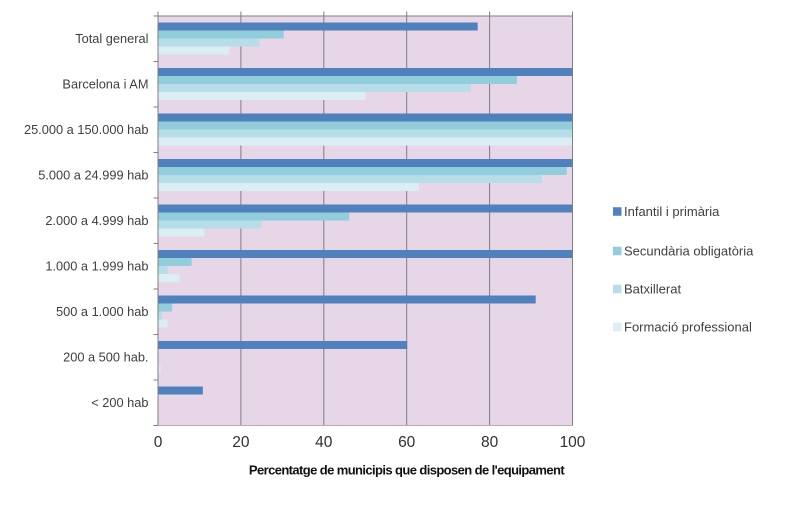 This screenshot has height=511, width=803. What do you see at coordinates (672, 211) in the screenshot?
I see `svg-text: Infantil i primària` at bounding box center [672, 211].